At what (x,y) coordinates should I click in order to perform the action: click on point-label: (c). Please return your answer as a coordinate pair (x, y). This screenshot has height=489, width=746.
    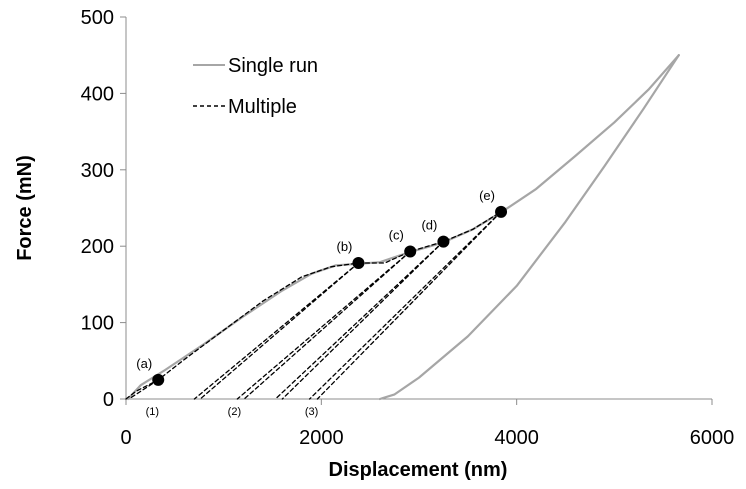
    Looking at the image, I should click on (396, 235).